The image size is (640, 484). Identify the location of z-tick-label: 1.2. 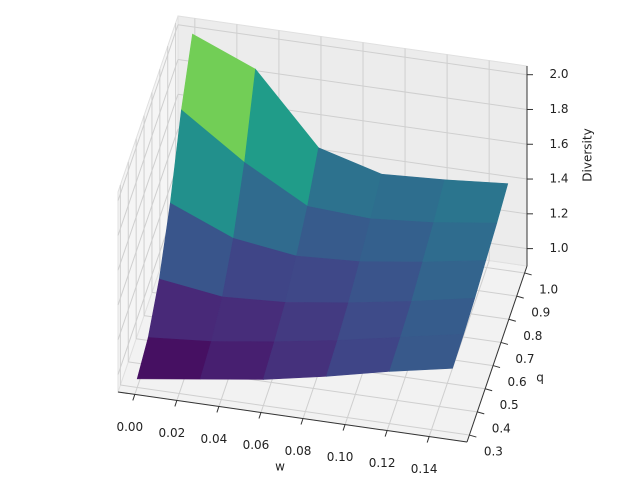
(558, 213).